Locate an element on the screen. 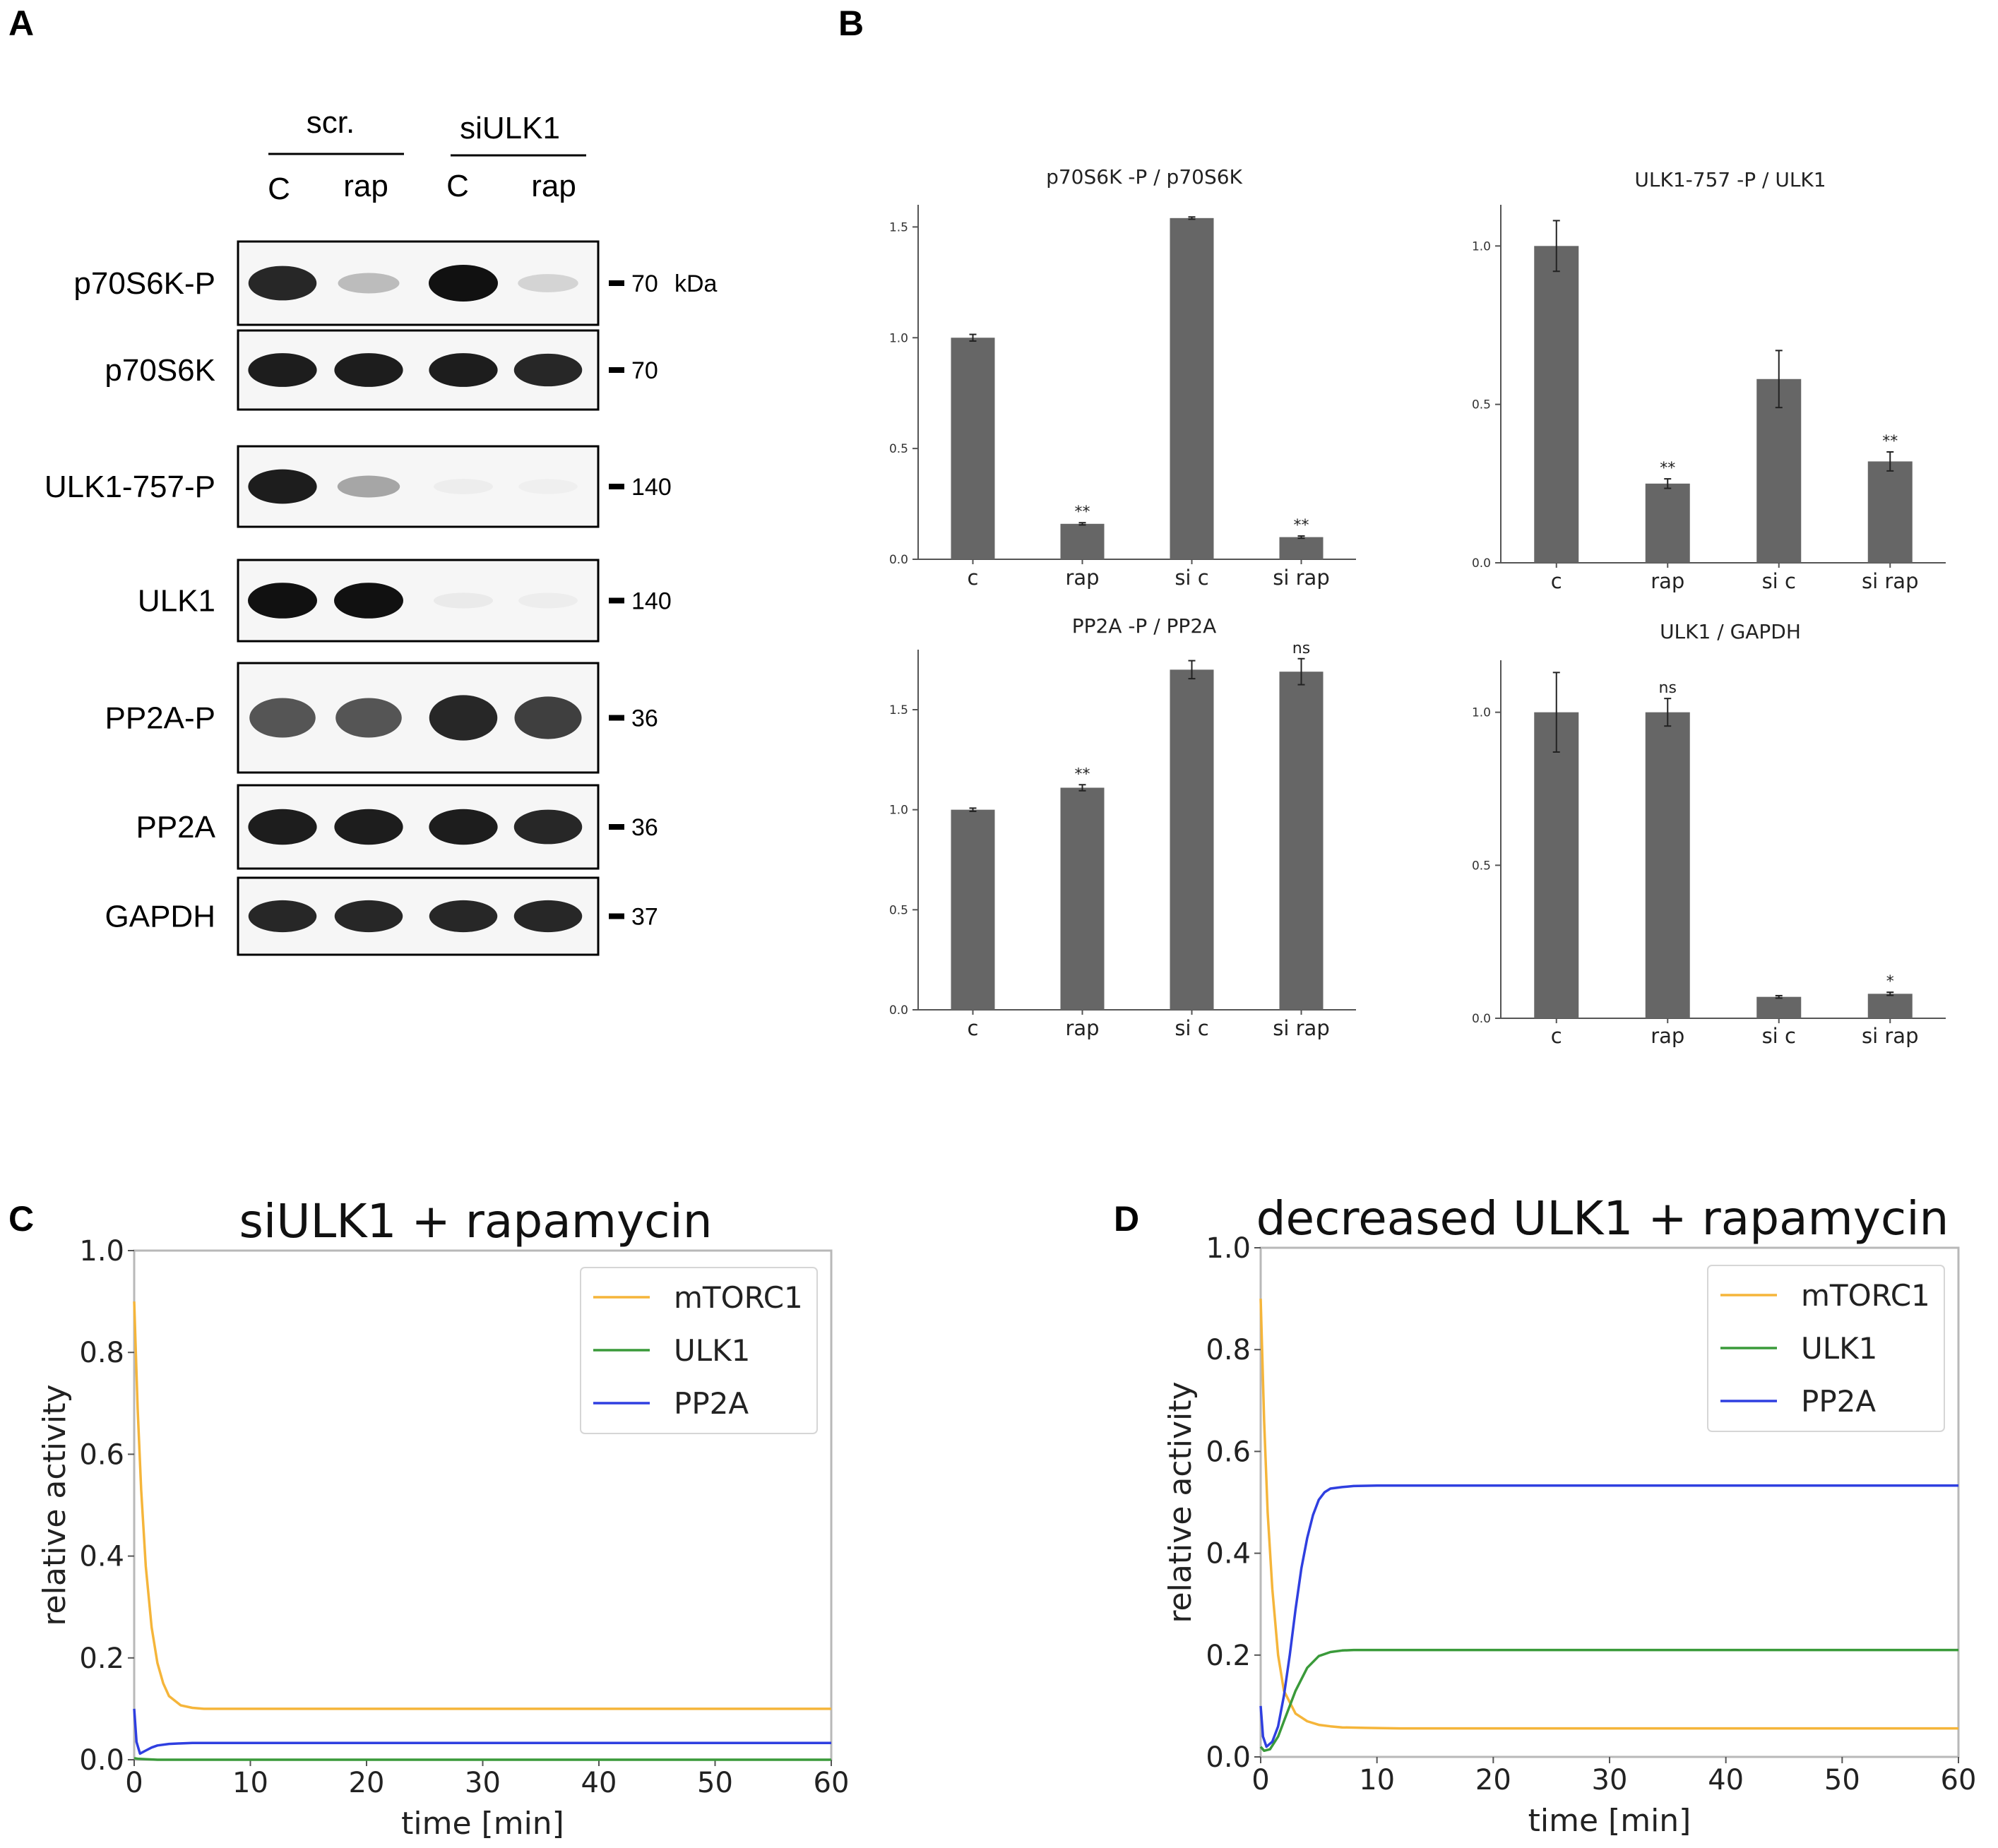 Image resolution: width=1998 pixels, height=1848 pixels. y-tick-label: 0.2 is located at coordinates (1228, 1656).